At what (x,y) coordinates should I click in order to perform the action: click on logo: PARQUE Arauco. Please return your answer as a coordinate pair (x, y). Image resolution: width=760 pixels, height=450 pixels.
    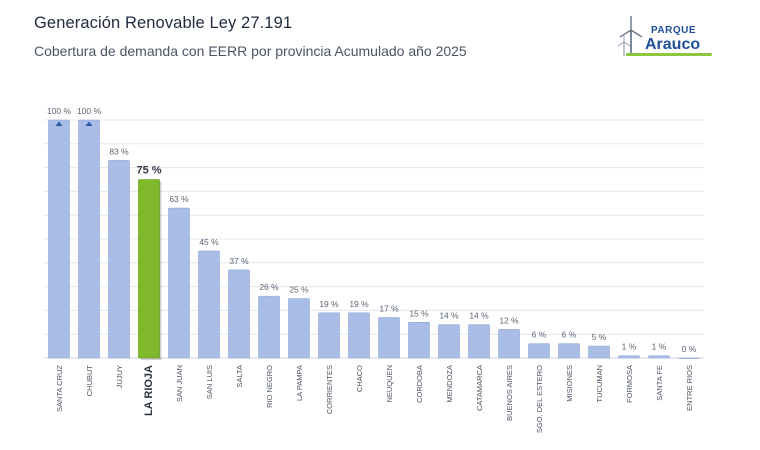
    Looking at the image, I should click on (665, 36).